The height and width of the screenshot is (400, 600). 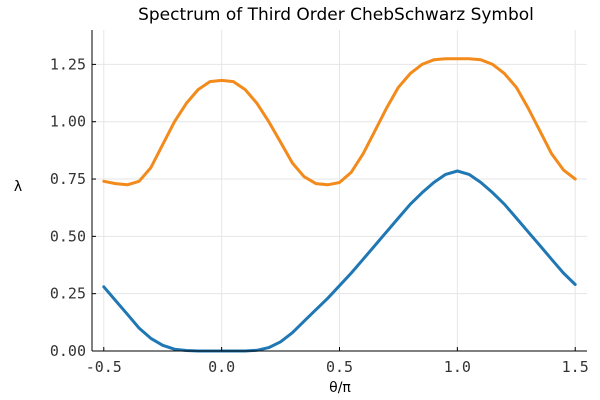 I want to click on x-tick-label: 0.5, so click(x=339, y=367).